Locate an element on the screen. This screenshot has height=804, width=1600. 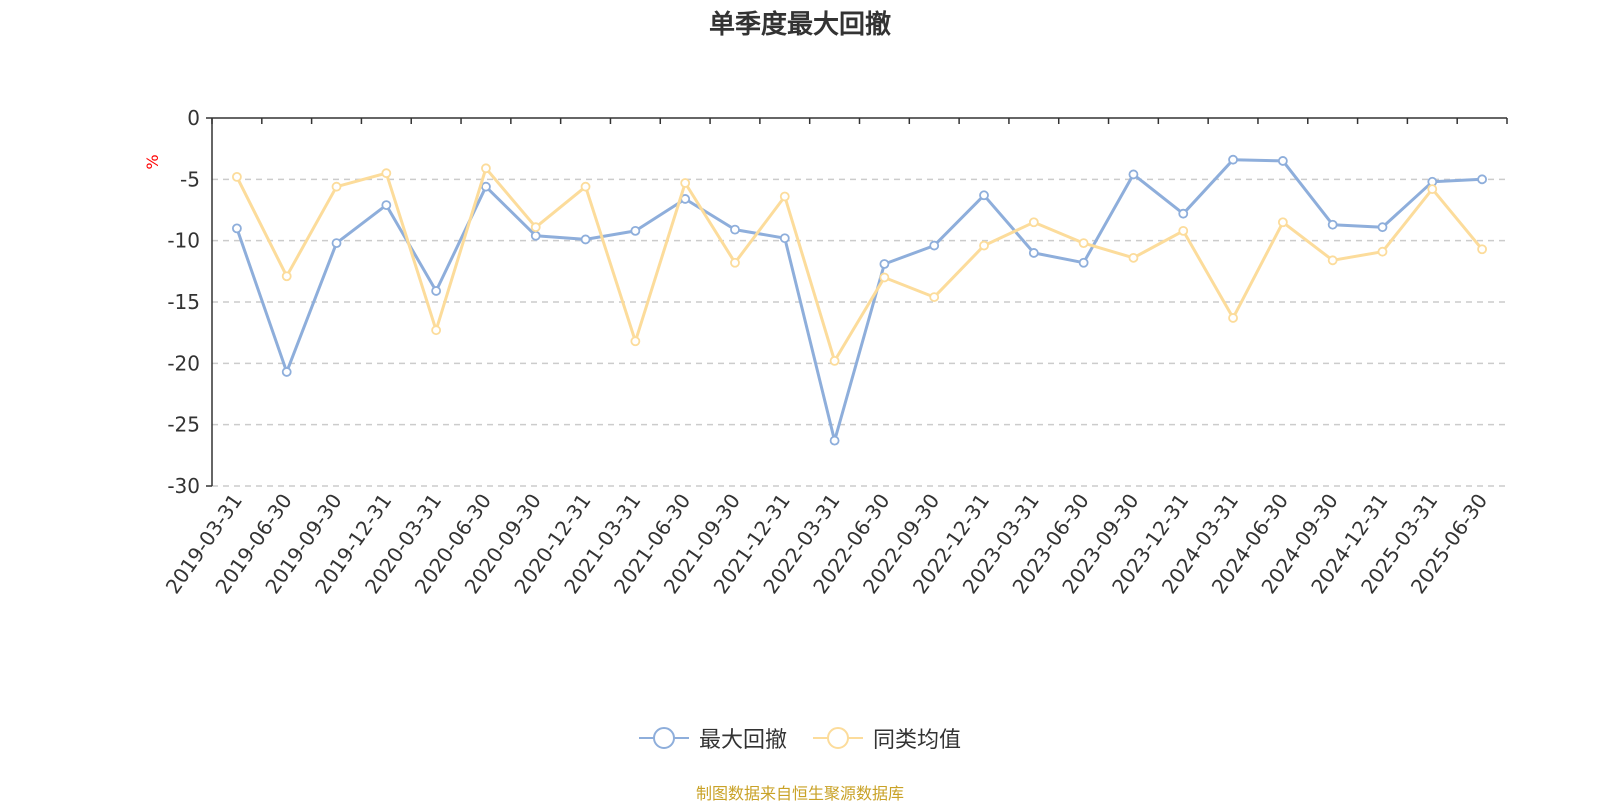
legend-item-drawdown: 最大回撤 is located at coordinates (712, 738).